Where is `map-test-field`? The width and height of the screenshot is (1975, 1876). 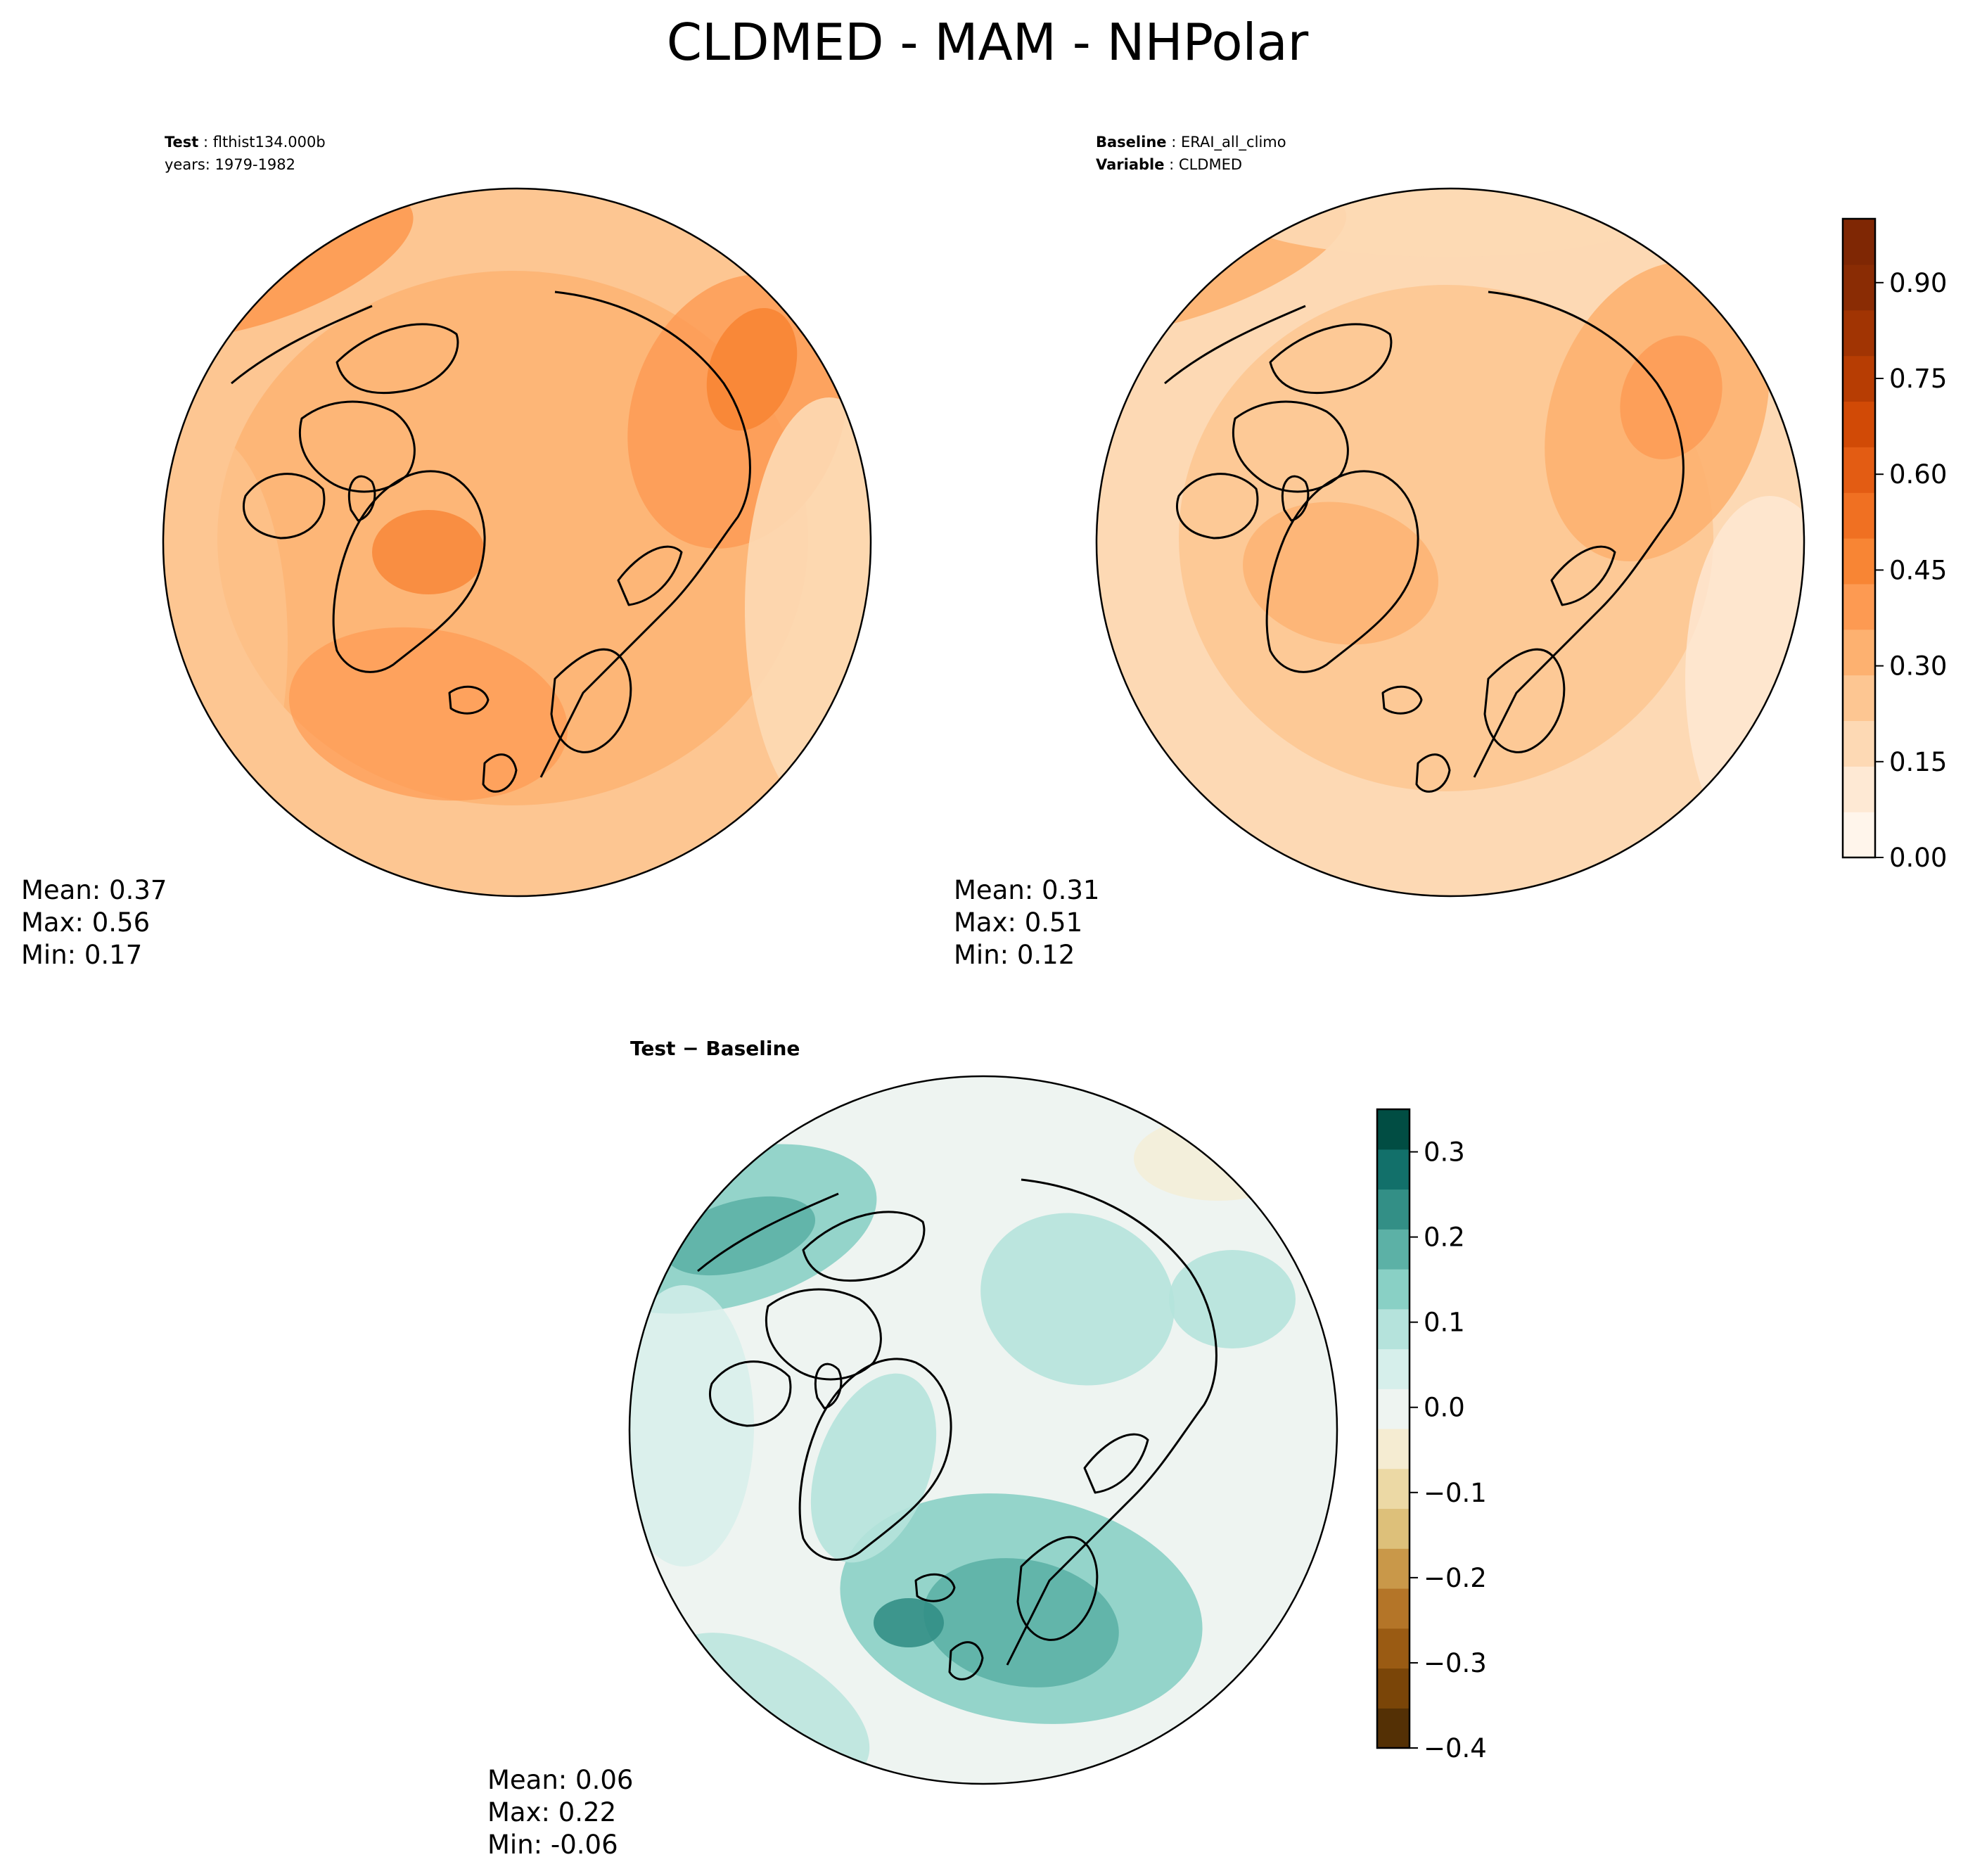
map-test-field is located at coordinates (517, 542).